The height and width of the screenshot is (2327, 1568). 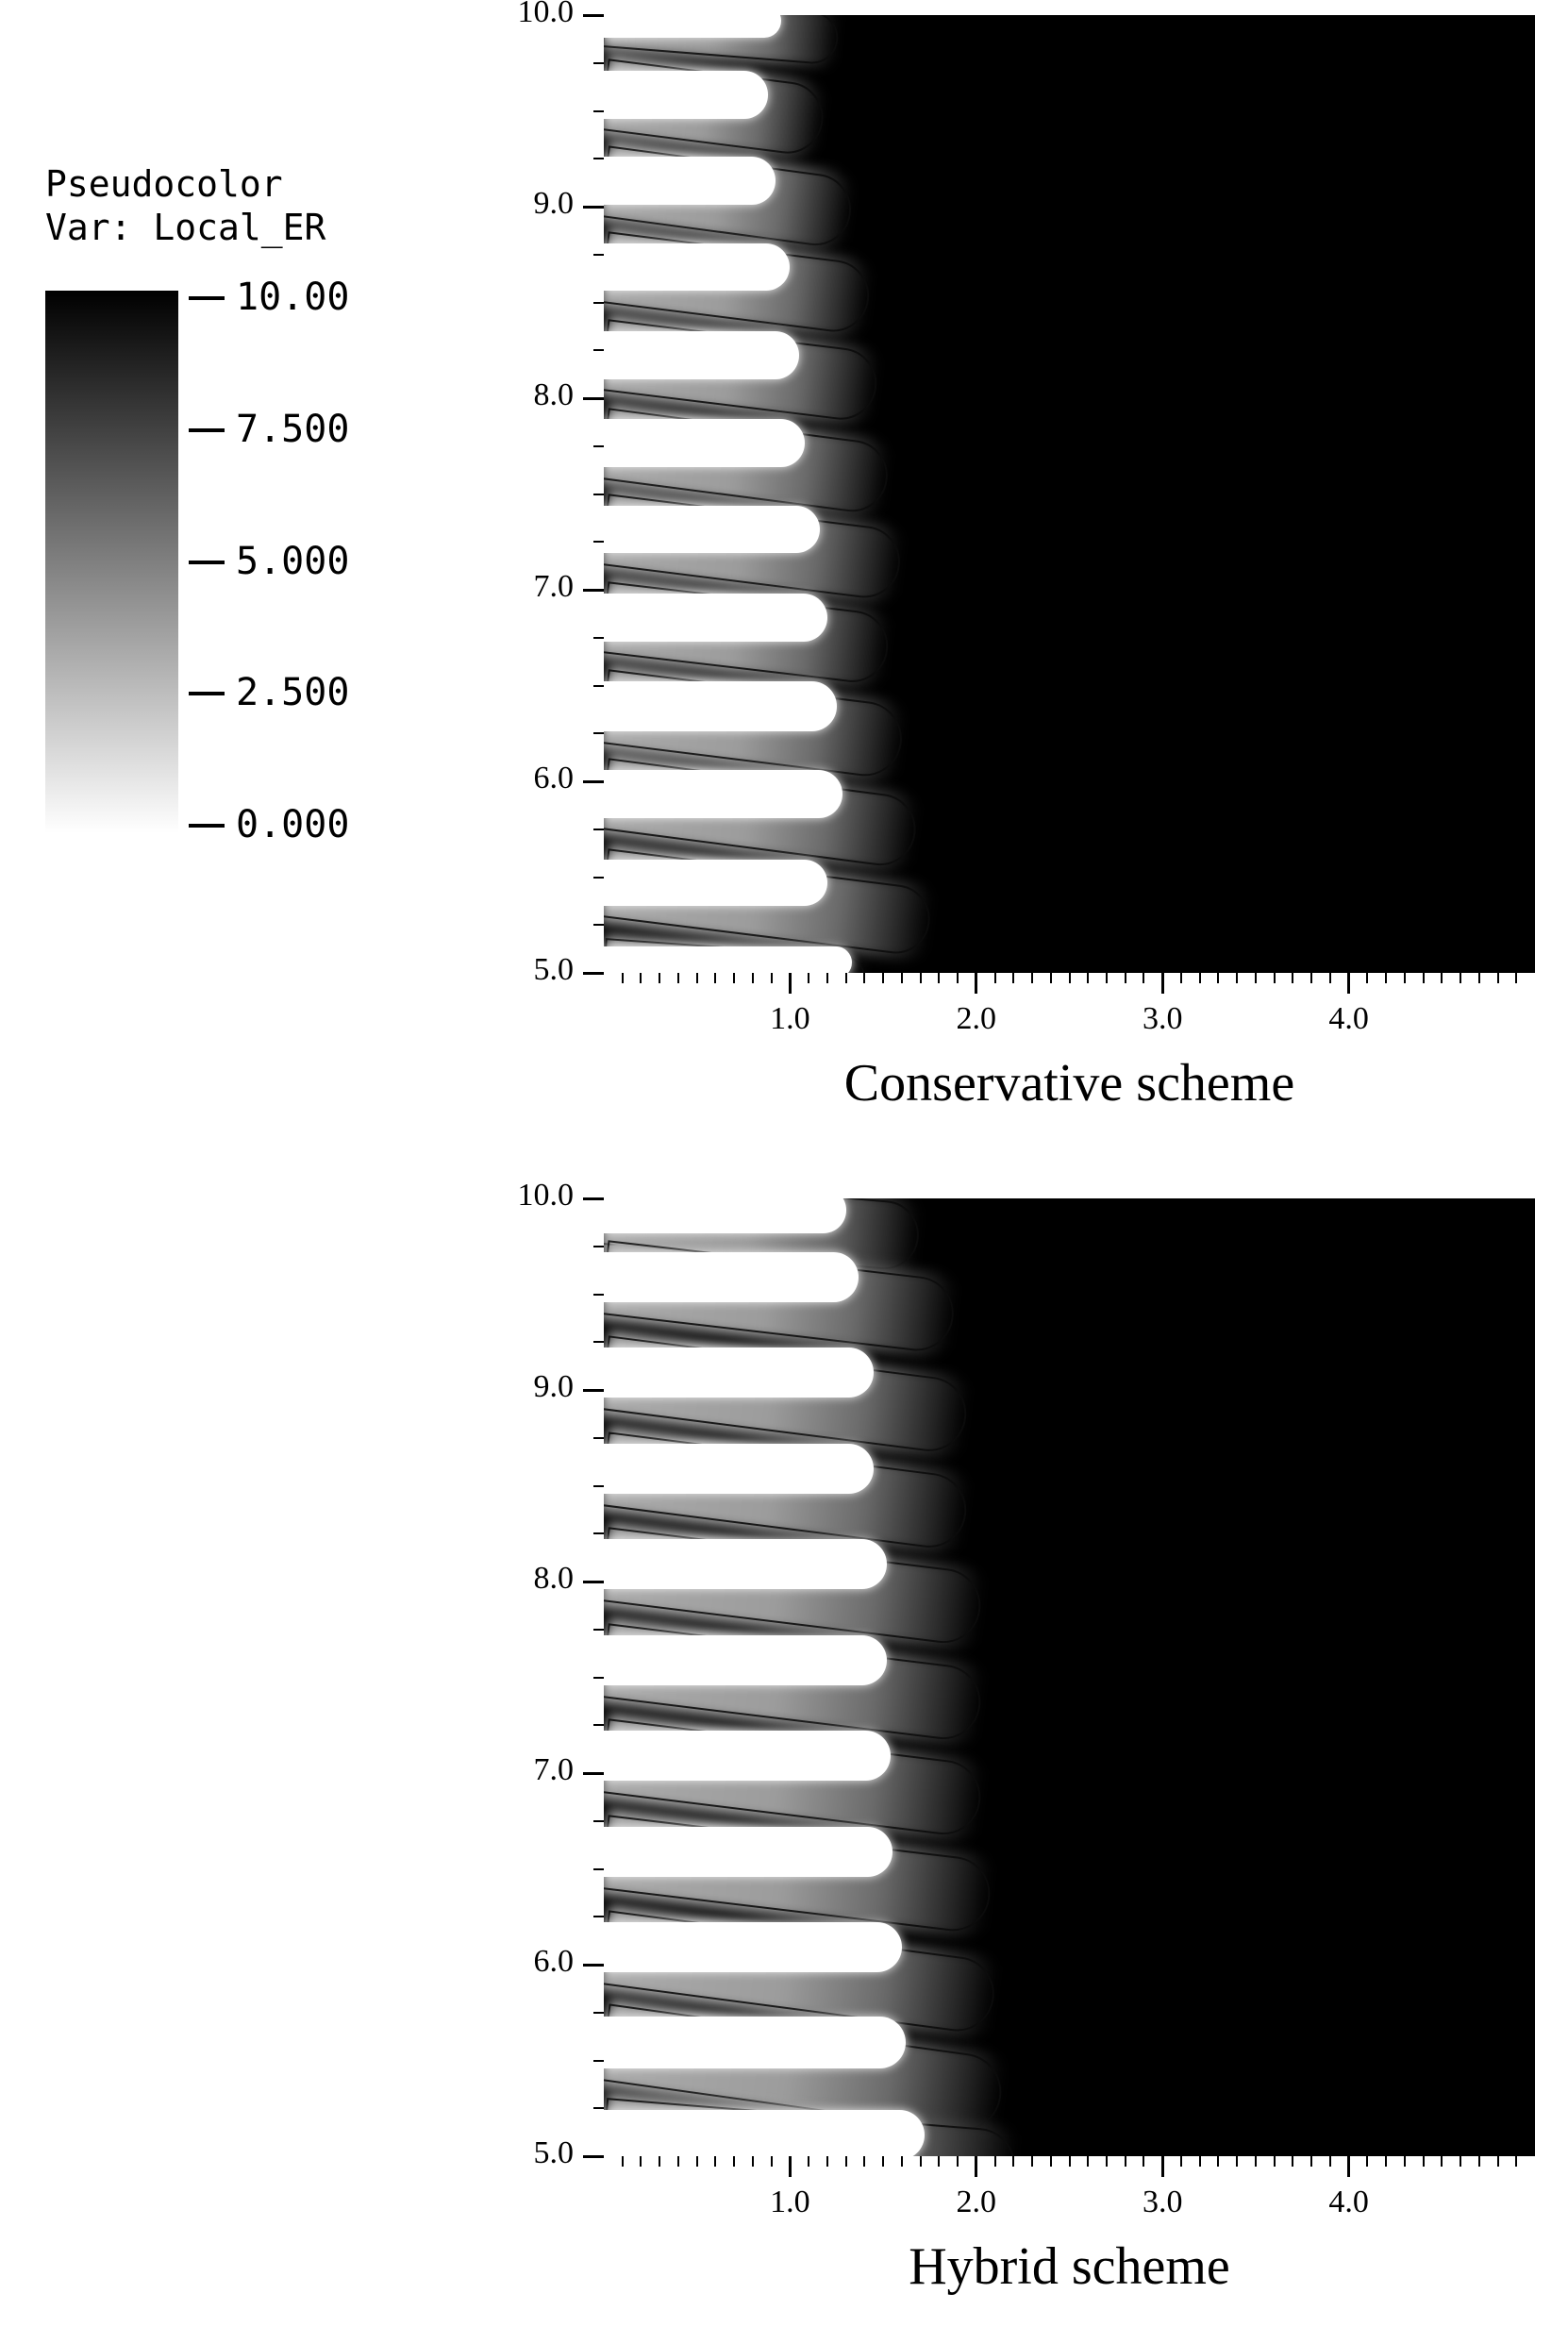 What do you see at coordinates (1069, 1020) in the screenshot?
I see `x-axis-conservative: 1.0 2.0 3.0 4.0` at bounding box center [1069, 1020].